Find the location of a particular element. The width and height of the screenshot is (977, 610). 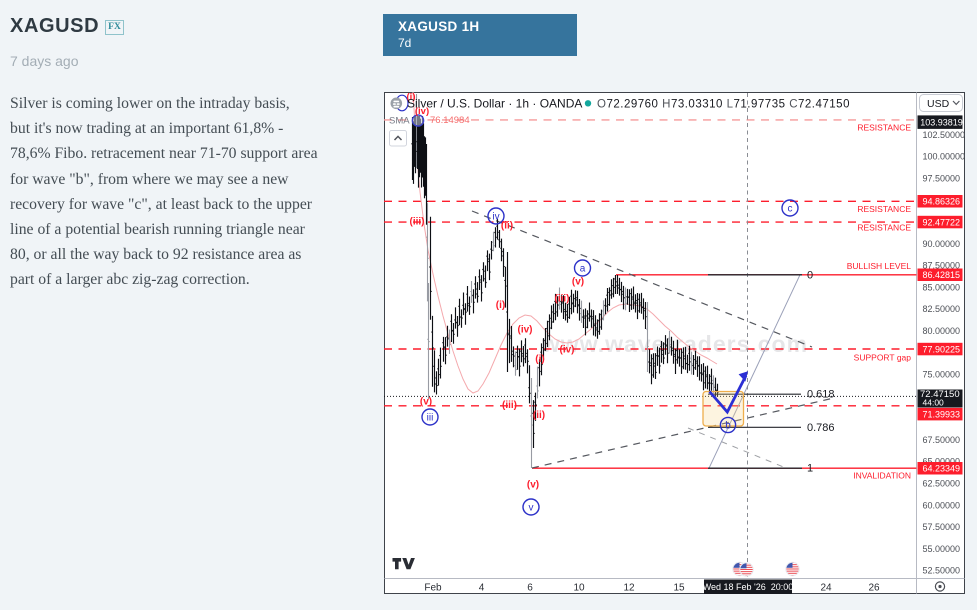

svg-text: 67.50000 is located at coordinates (942, 440).